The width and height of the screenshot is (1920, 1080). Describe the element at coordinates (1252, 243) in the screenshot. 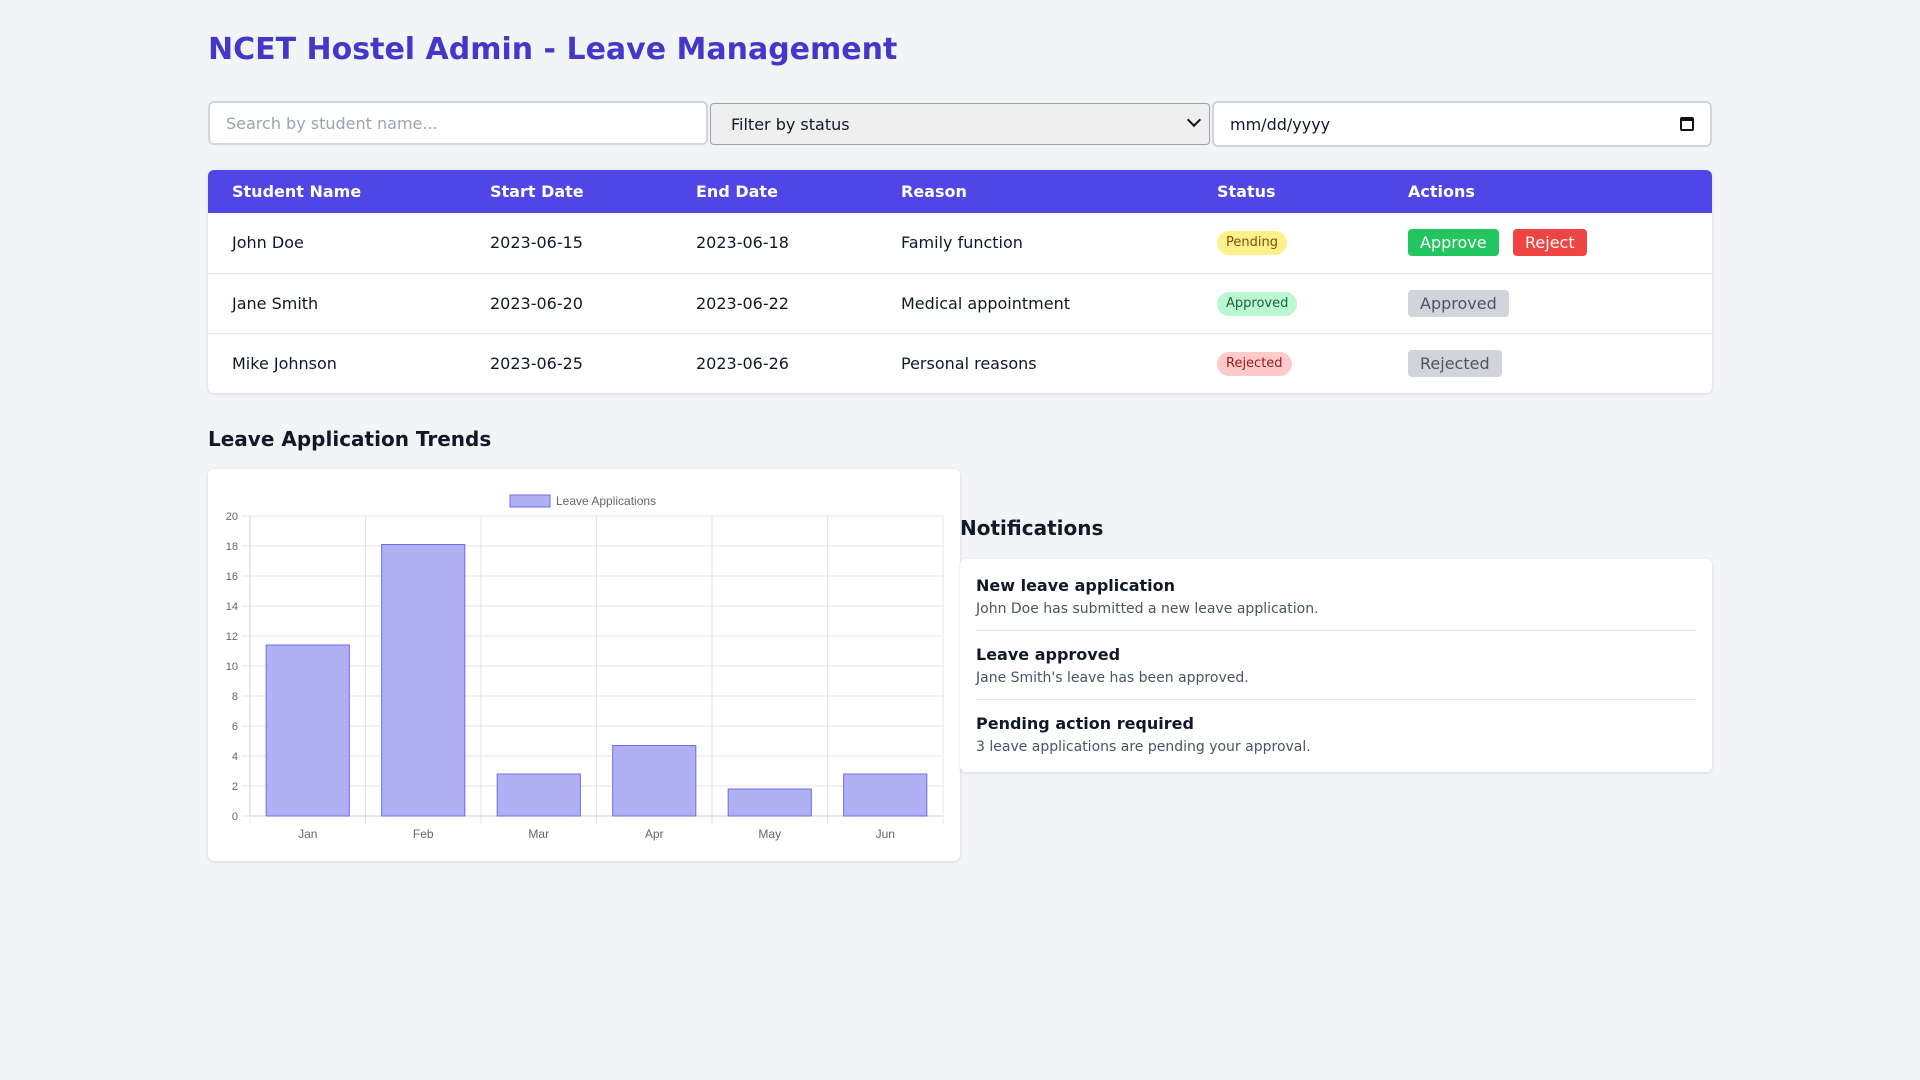

I see `status-badge: Pending` at that location.